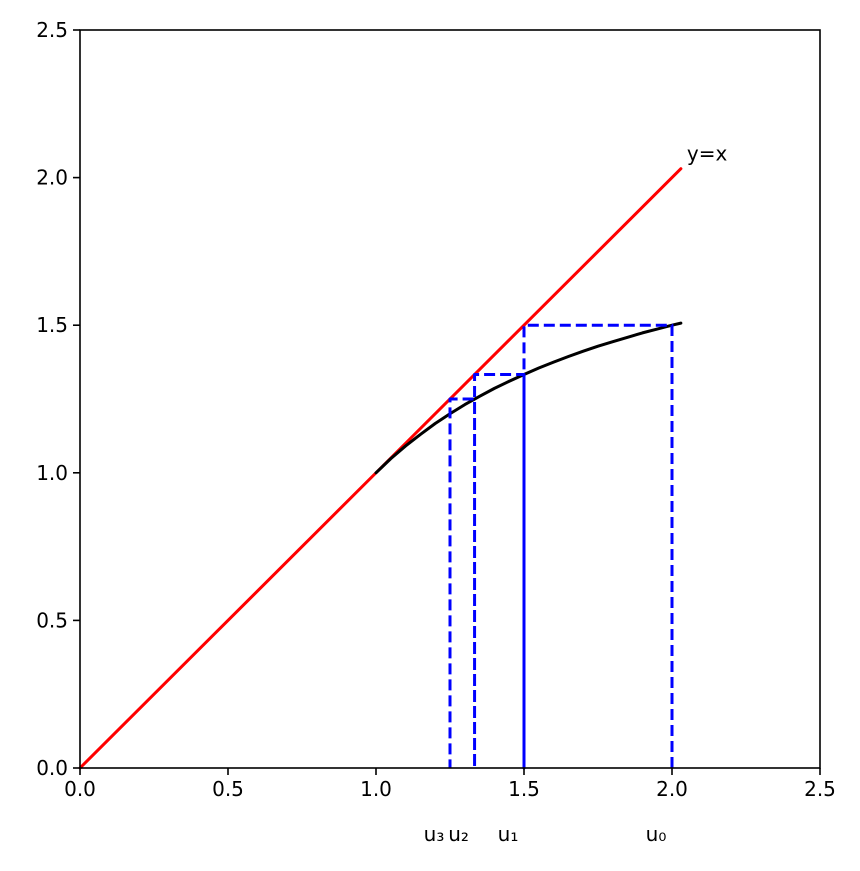  I want to click on y-tick-label: 1.5, so click(52, 325).